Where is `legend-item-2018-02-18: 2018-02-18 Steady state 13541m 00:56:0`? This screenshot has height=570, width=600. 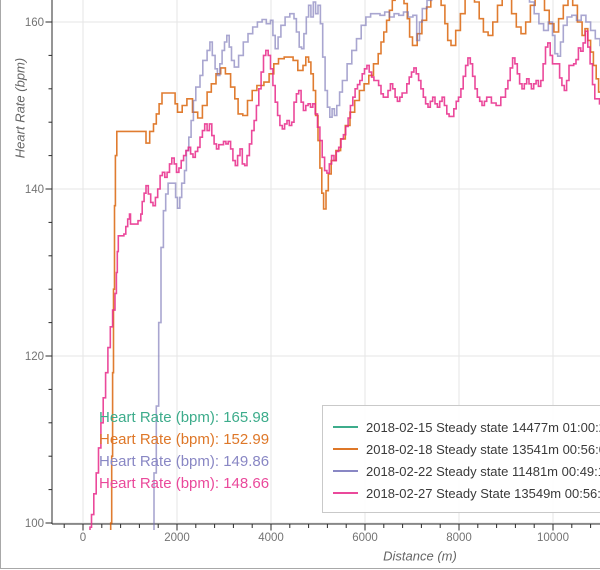 legend-item-2018-02-18: 2018-02-18 Steady state 13541m 00:56:0 is located at coordinates (466, 449).